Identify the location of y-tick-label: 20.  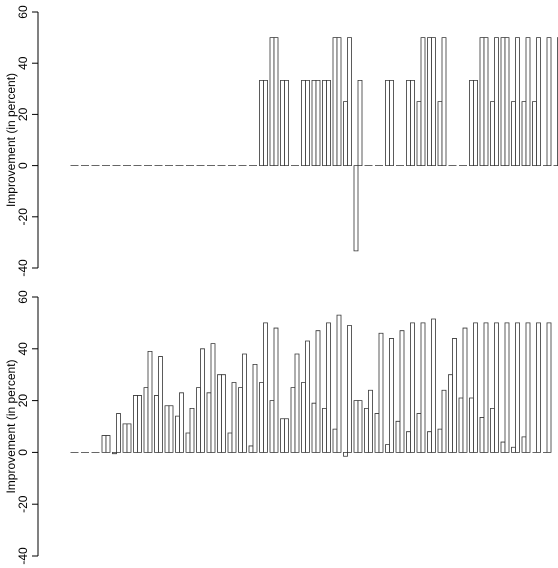
(23, 114).